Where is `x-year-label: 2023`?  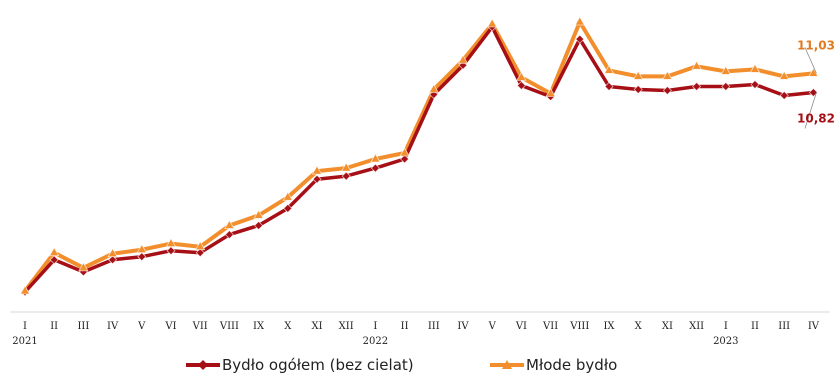
x-year-label: 2023 is located at coordinates (725, 341).